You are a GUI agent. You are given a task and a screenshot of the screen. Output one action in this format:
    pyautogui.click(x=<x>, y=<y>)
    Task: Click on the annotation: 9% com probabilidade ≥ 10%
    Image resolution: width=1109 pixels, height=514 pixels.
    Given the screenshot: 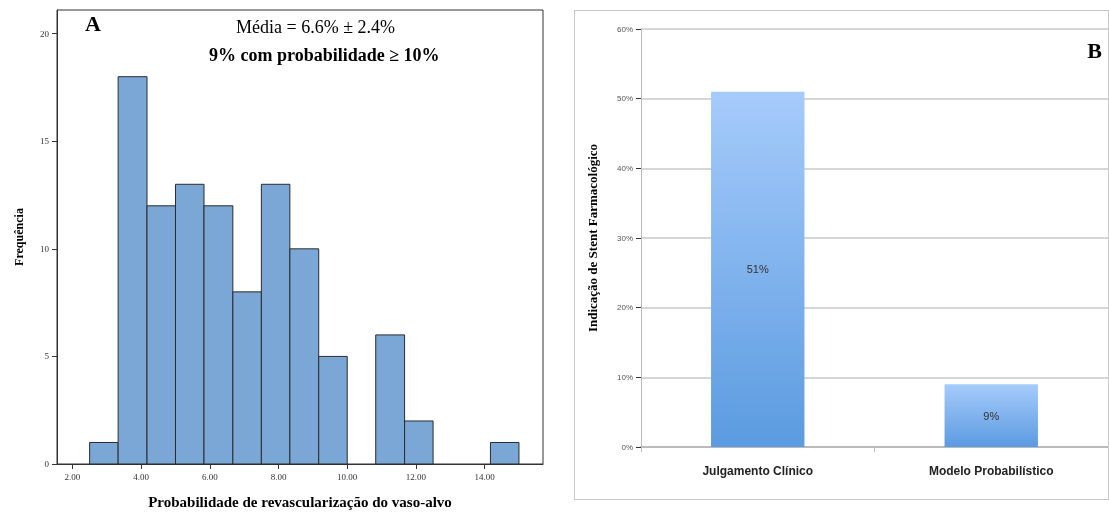 What is the action you would take?
    pyautogui.click(x=324, y=55)
    